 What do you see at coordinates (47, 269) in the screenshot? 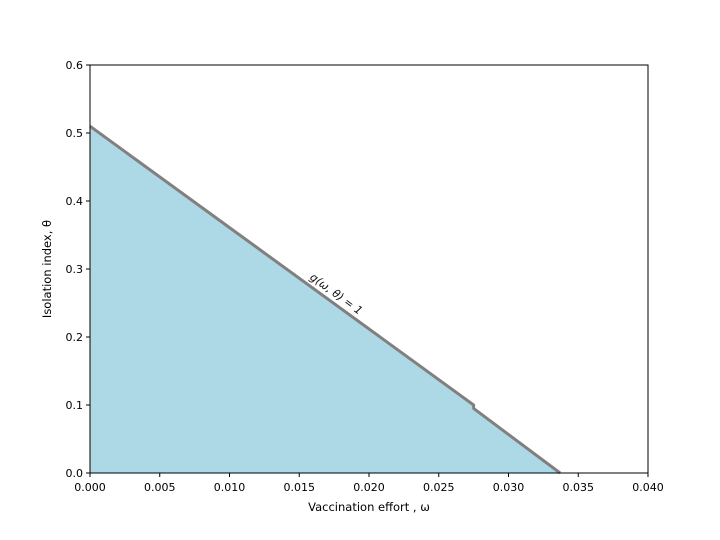
I see `y-axis-label: Isolation index, θ` at bounding box center [47, 269].